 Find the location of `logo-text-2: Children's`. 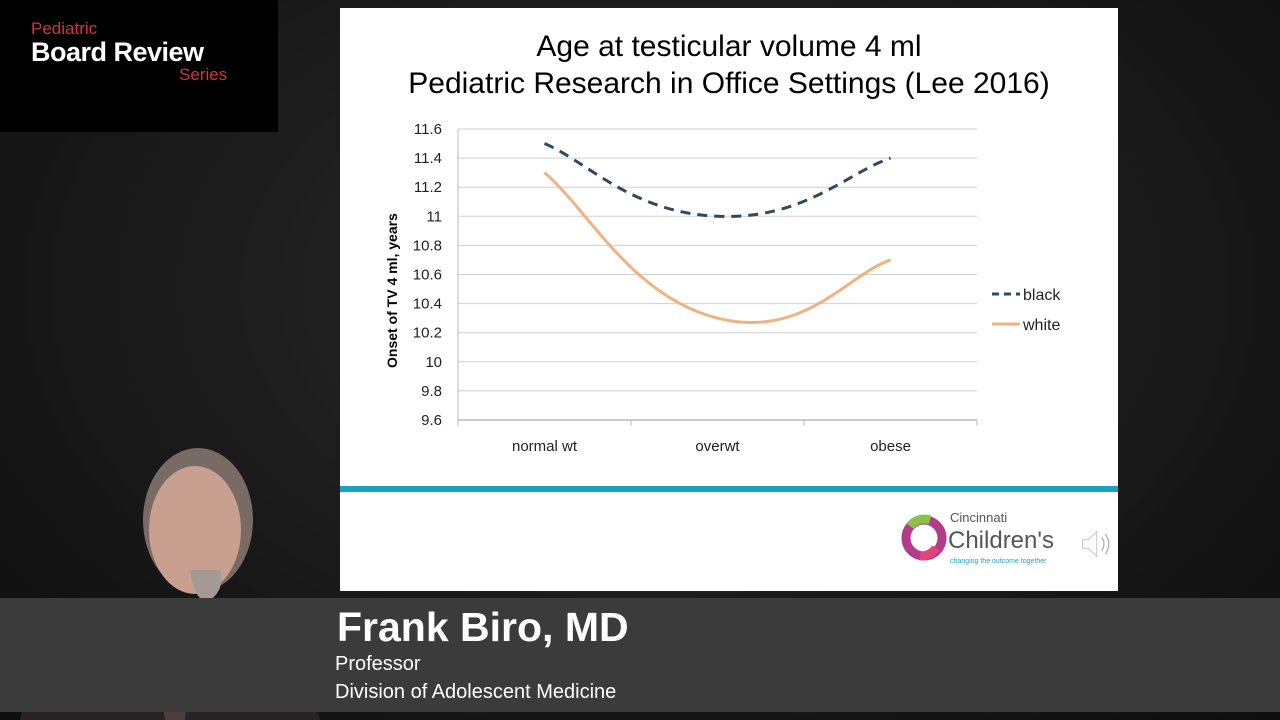

logo-text-2: Children's is located at coordinates (1001, 540).